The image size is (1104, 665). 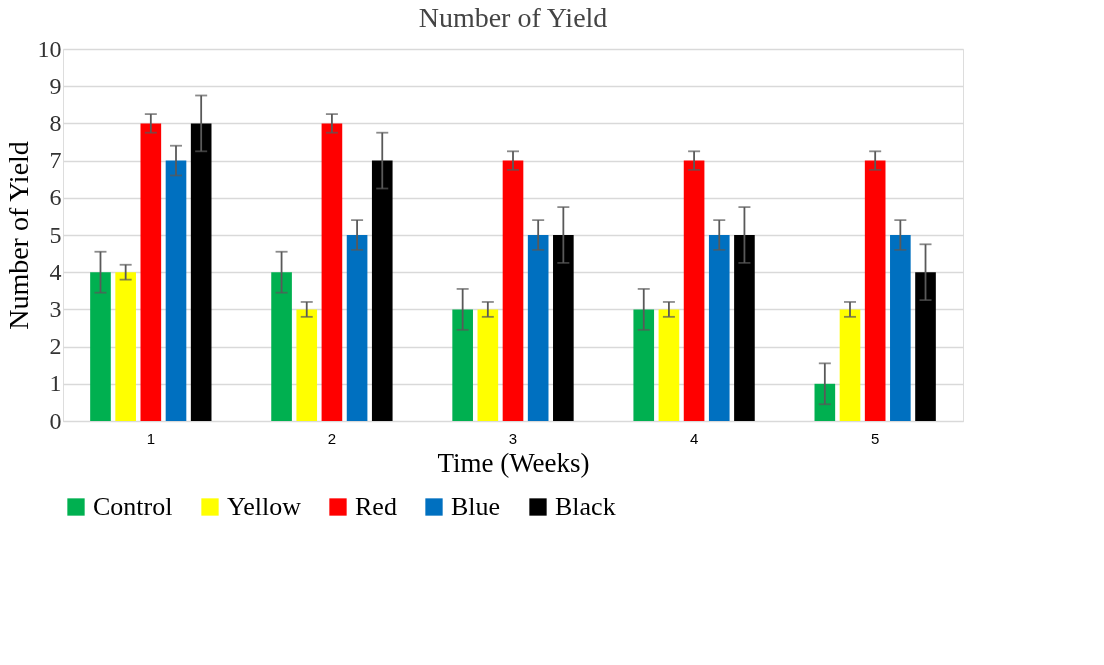 What do you see at coordinates (264, 506) in the screenshot?
I see `legend-label: Yellow` at bounding box center [264, 506].